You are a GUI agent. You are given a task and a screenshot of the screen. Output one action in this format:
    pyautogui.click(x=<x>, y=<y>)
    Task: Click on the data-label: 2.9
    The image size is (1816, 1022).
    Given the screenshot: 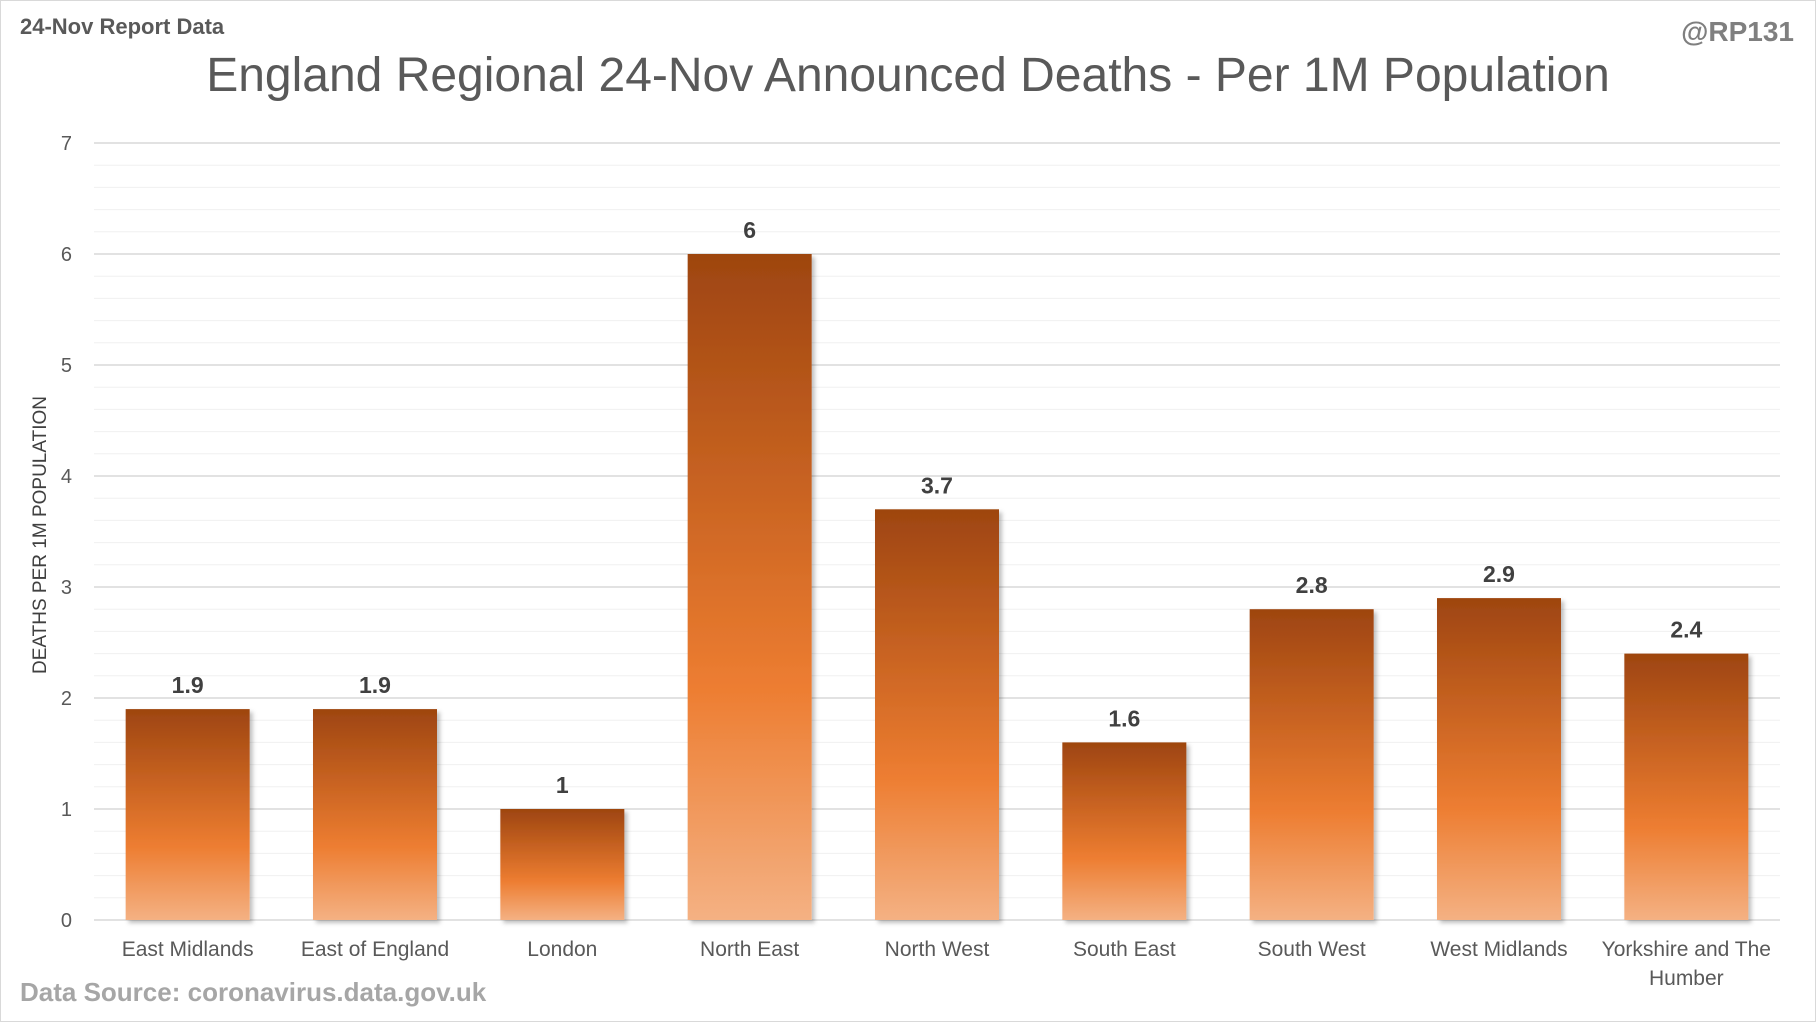 What is the action you would take?
    pyautogui.click(x=1499, y=574)
    